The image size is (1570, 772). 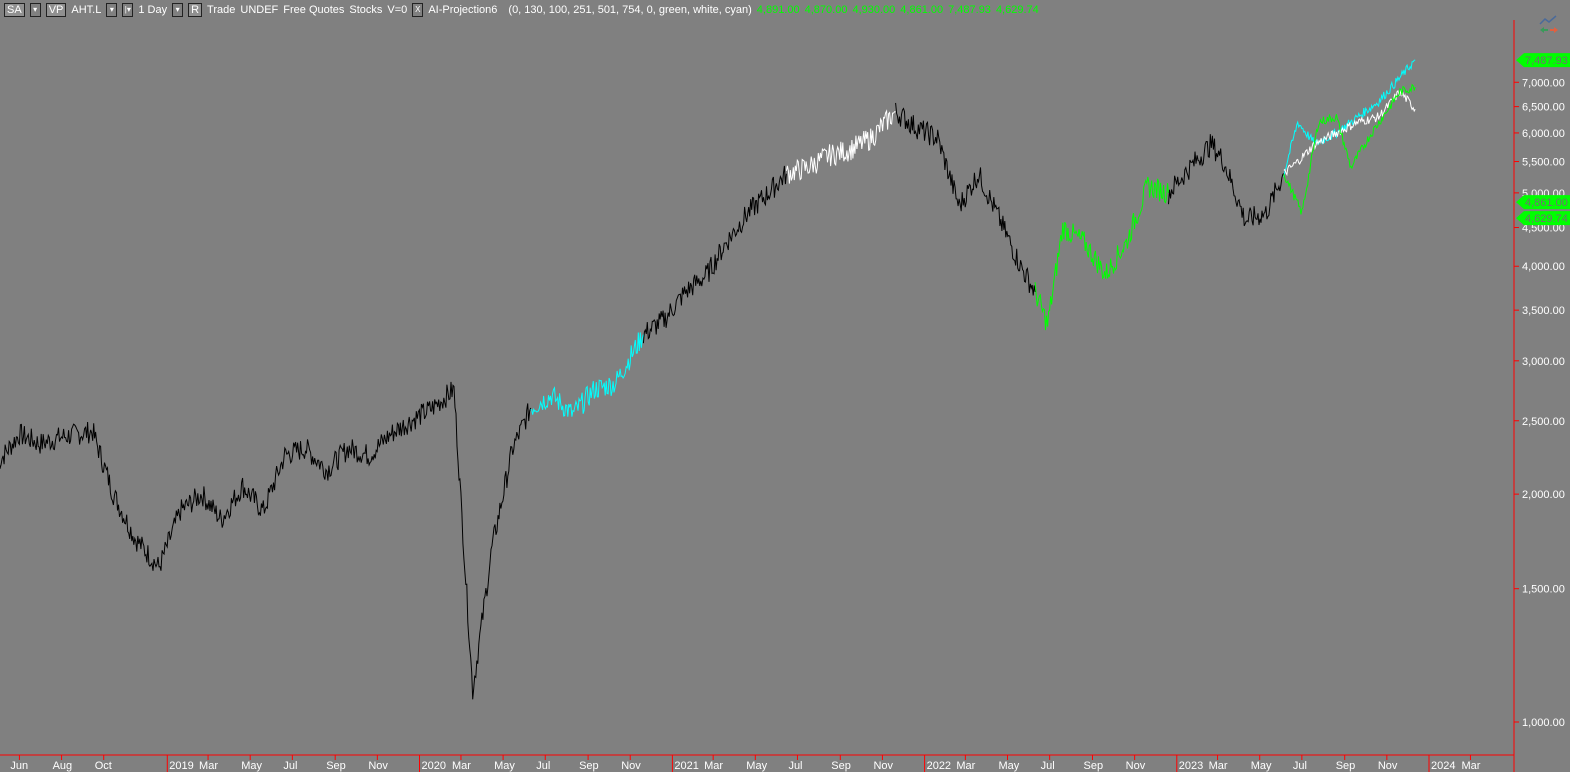 I want to click on y-tick-label: 4,000.00, so click(x=1543, y=267).